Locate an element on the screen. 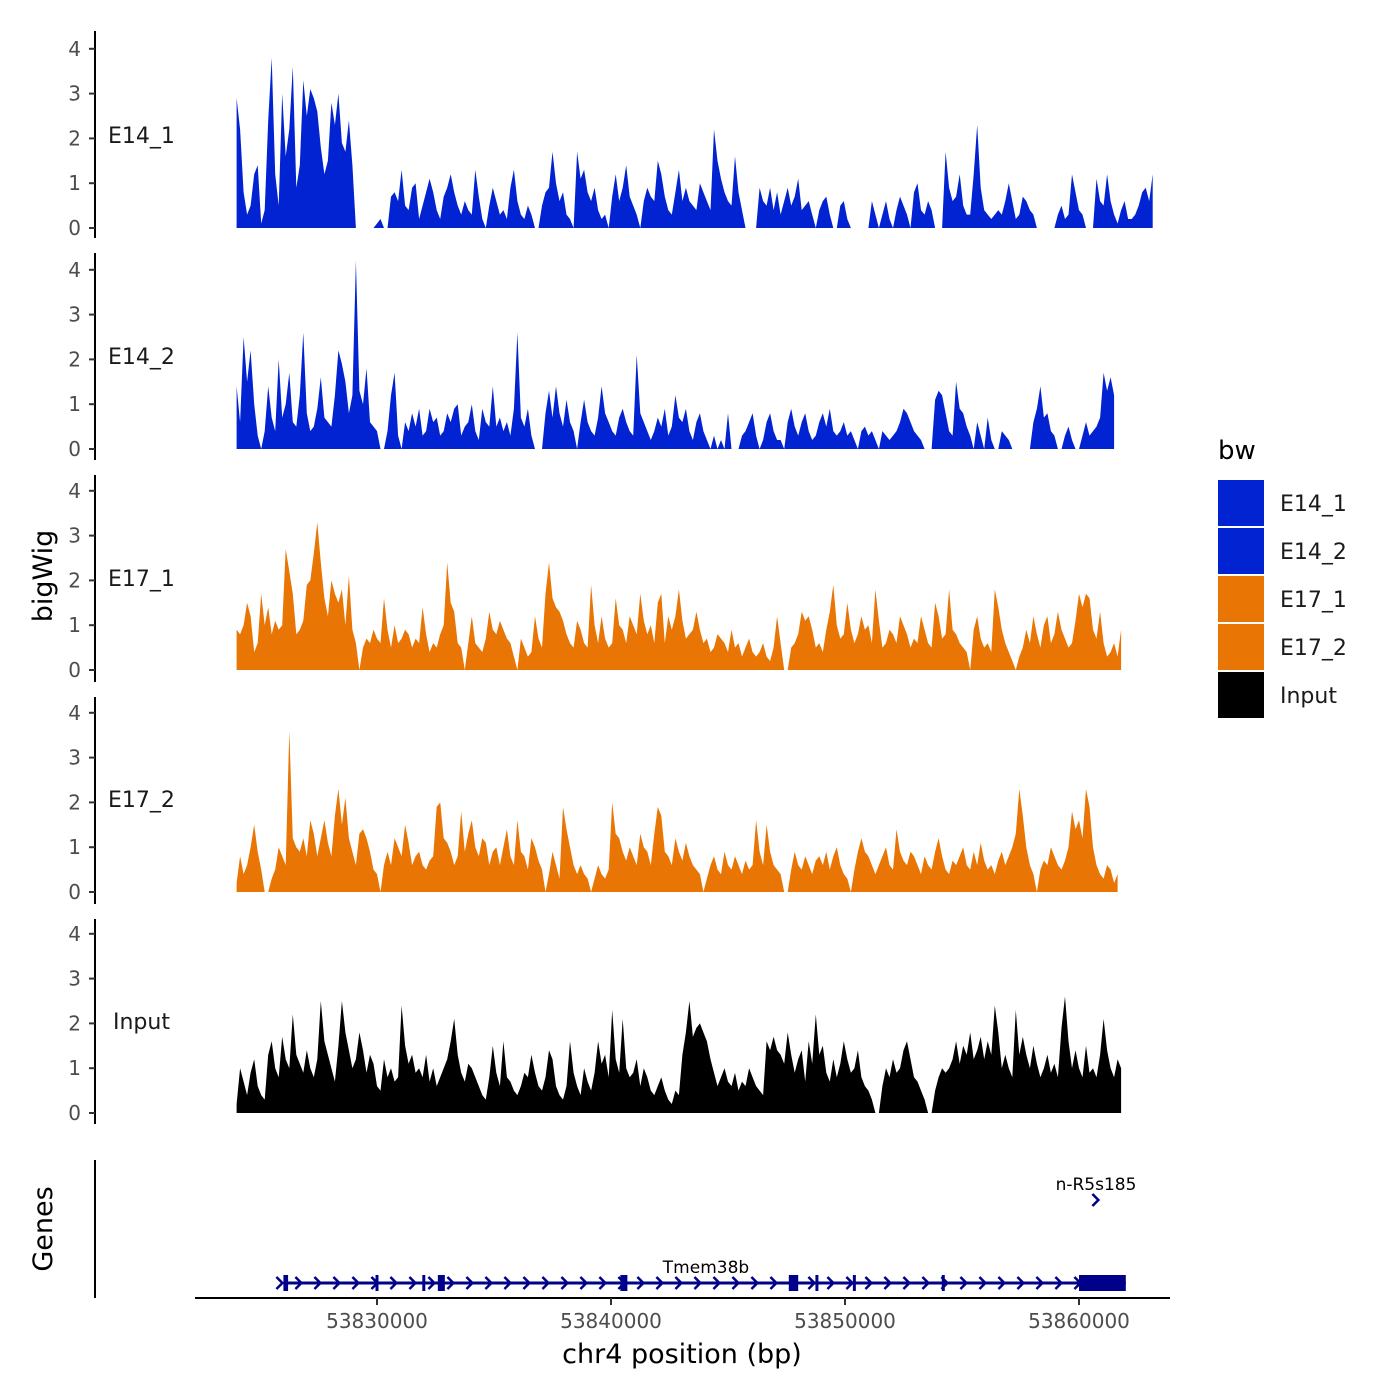 Image resolution: width=1400 pixels, height=1400 pixels. track-label-Input: Input is located at coordinates (141, 1022).